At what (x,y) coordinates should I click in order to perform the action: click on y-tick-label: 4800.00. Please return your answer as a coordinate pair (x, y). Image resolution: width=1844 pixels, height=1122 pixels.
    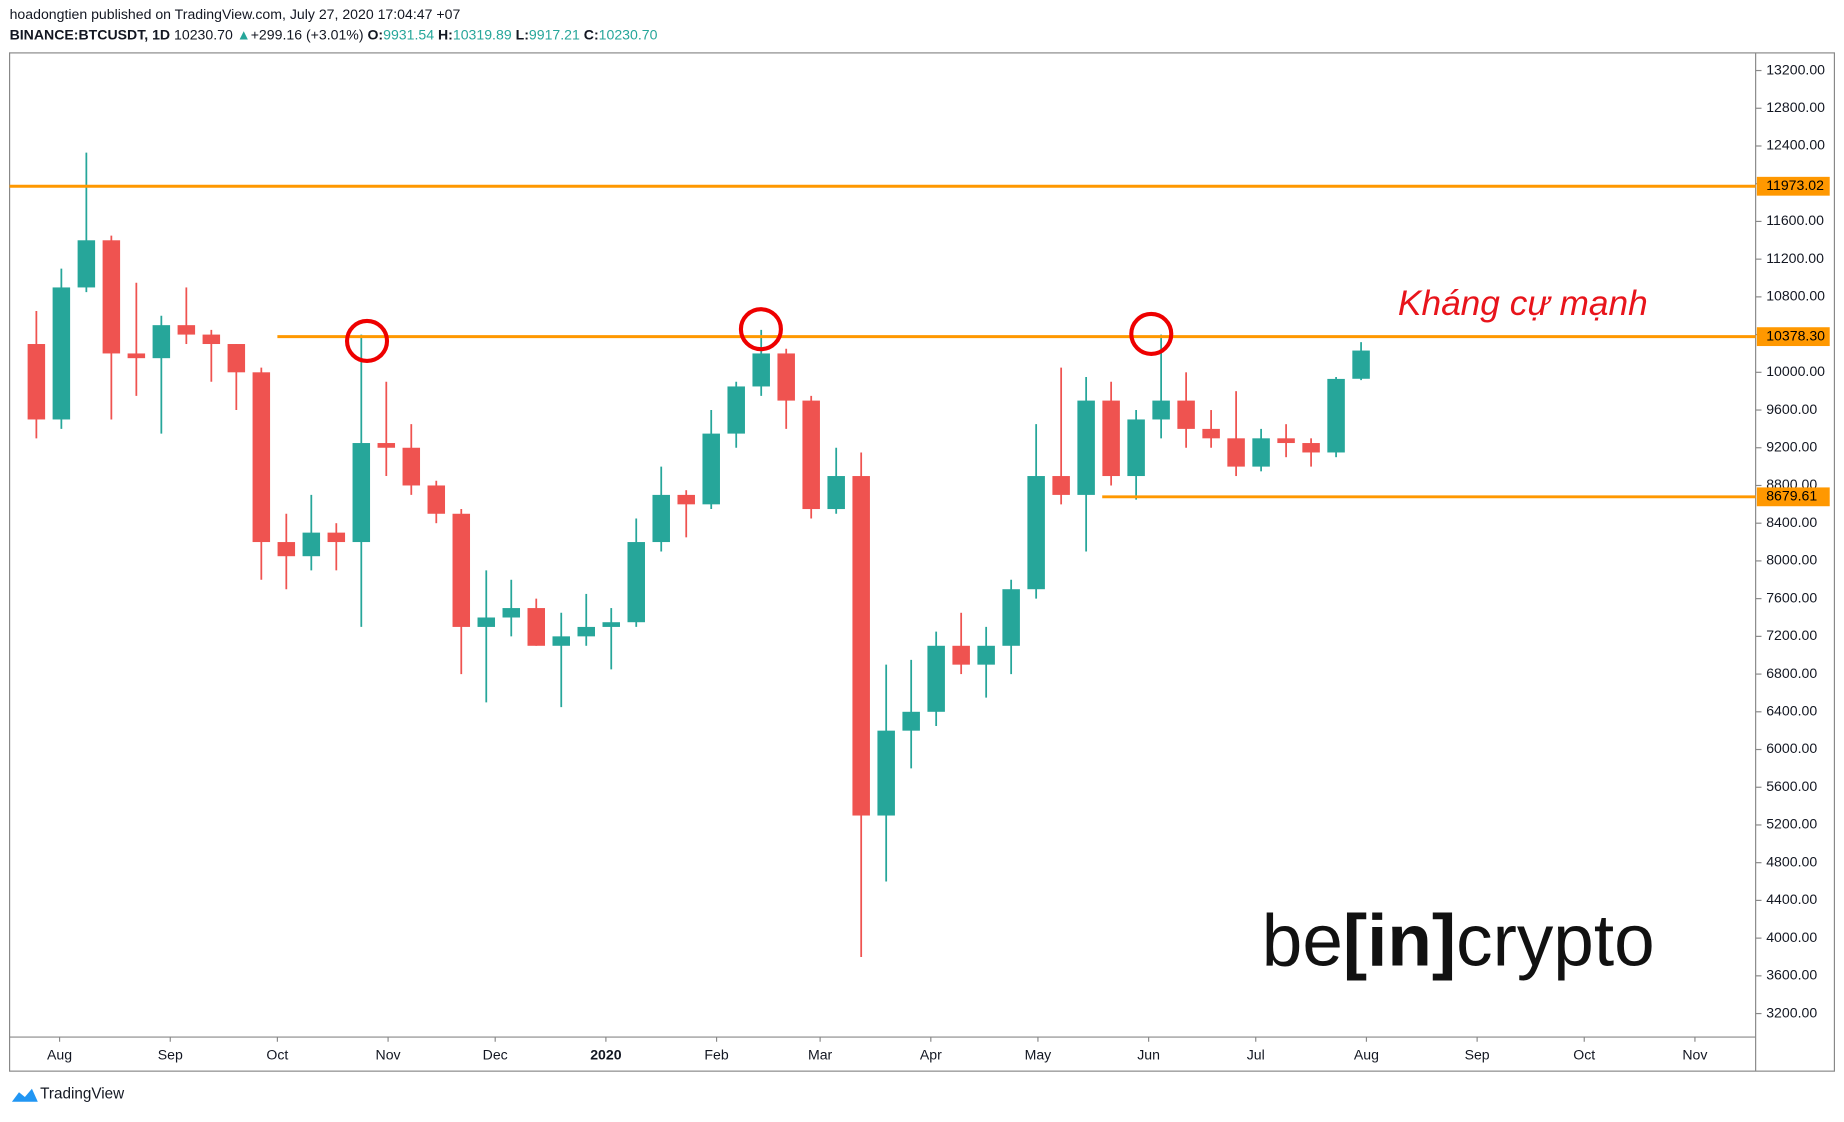
    Looking at the image, I should click on (1791, 861).